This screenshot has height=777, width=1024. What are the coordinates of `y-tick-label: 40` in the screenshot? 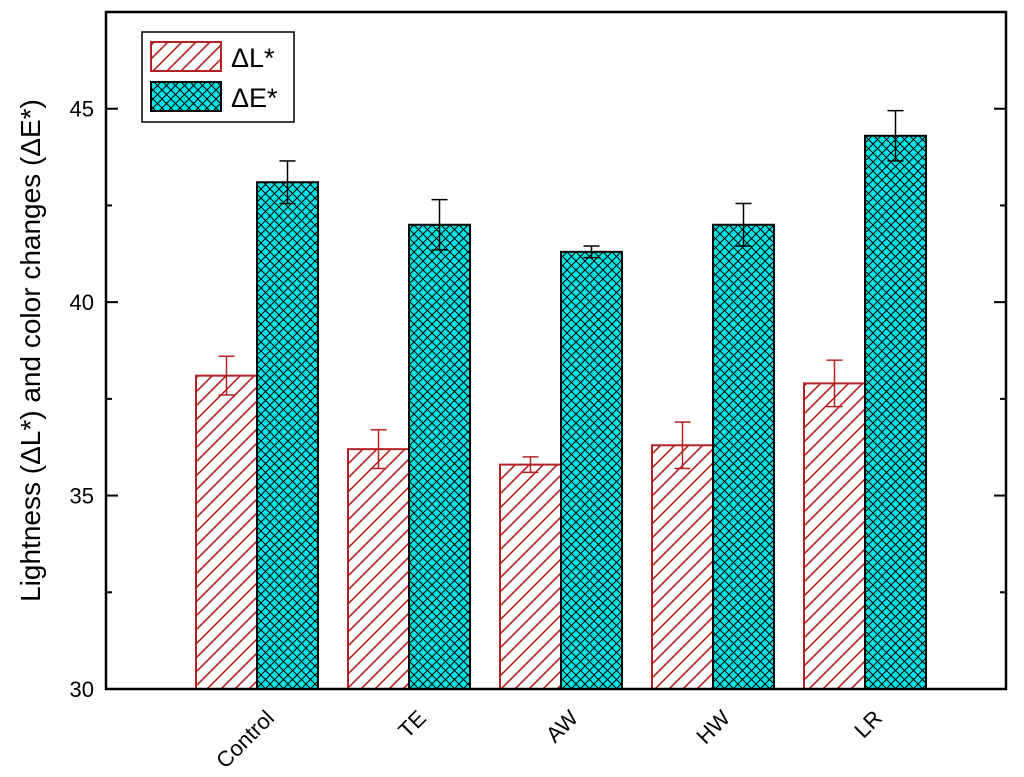 It's located at (82, 302).